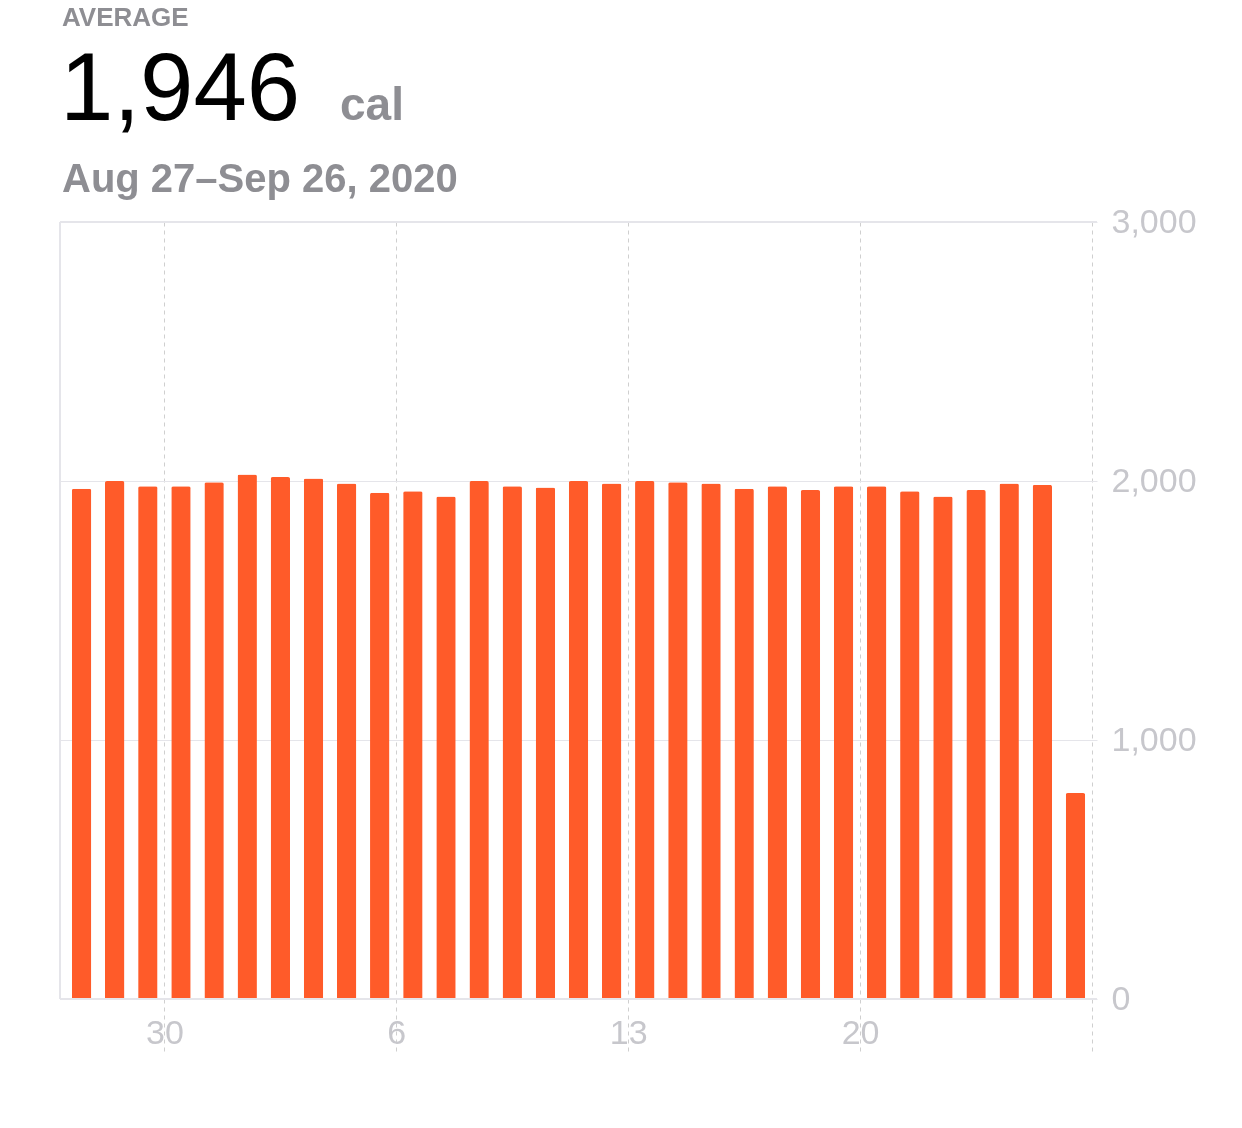 The width and height of the screenshot is (1242, 1128). Describe the element at coordinates (1121, 997) in the screenshot. I see `y-tick-label: 0` at that location.